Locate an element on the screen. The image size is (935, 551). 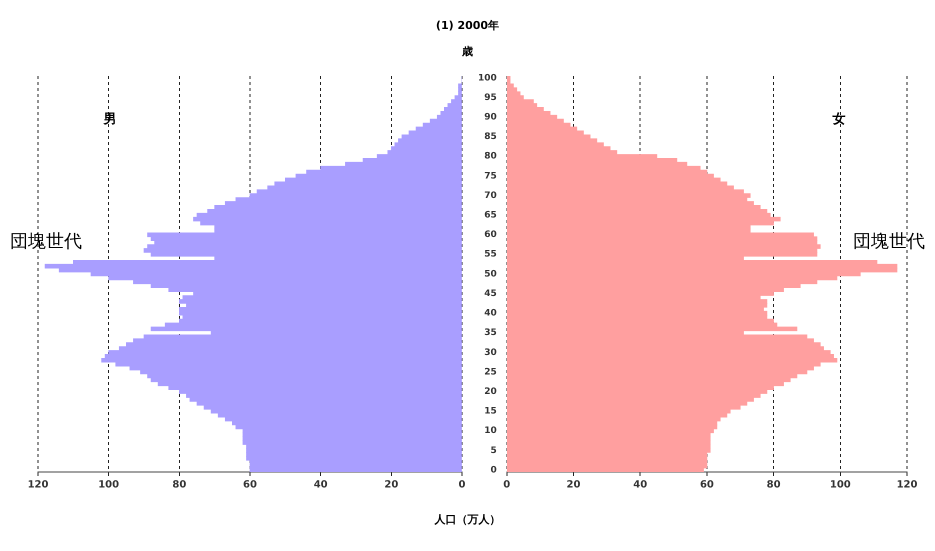
chart-title: (1) 2000年 is located at coordinates (467, 25).